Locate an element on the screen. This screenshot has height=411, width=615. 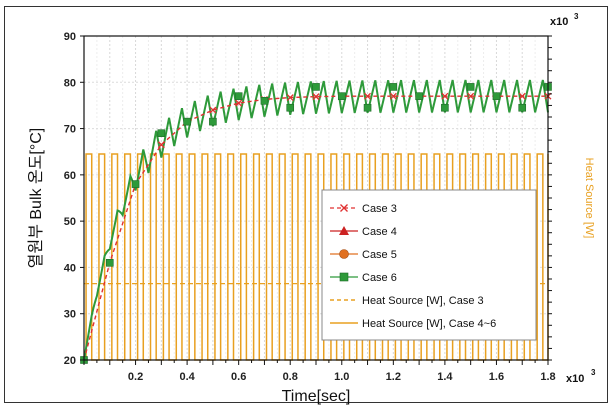
legend-item: Heat Source [W], Case 4~6 is located at coordinates (413, 324).